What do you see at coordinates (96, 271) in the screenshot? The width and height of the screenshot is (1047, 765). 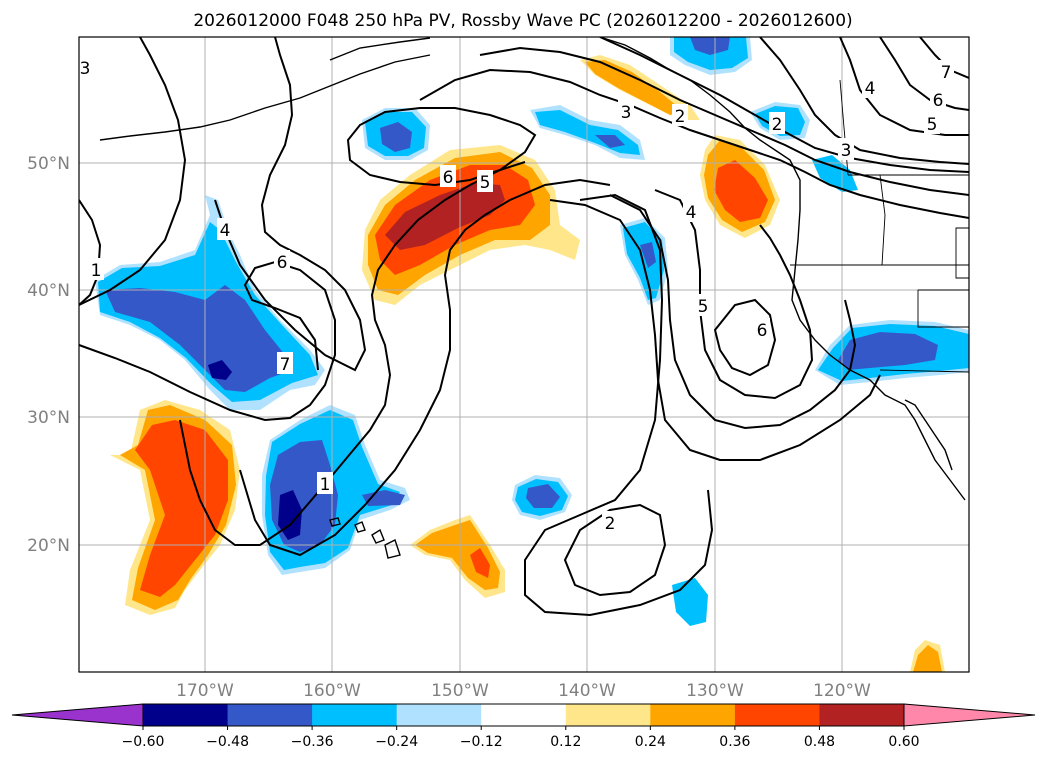 I see `contour-label-1: 1` at bounding box center [96, 271].